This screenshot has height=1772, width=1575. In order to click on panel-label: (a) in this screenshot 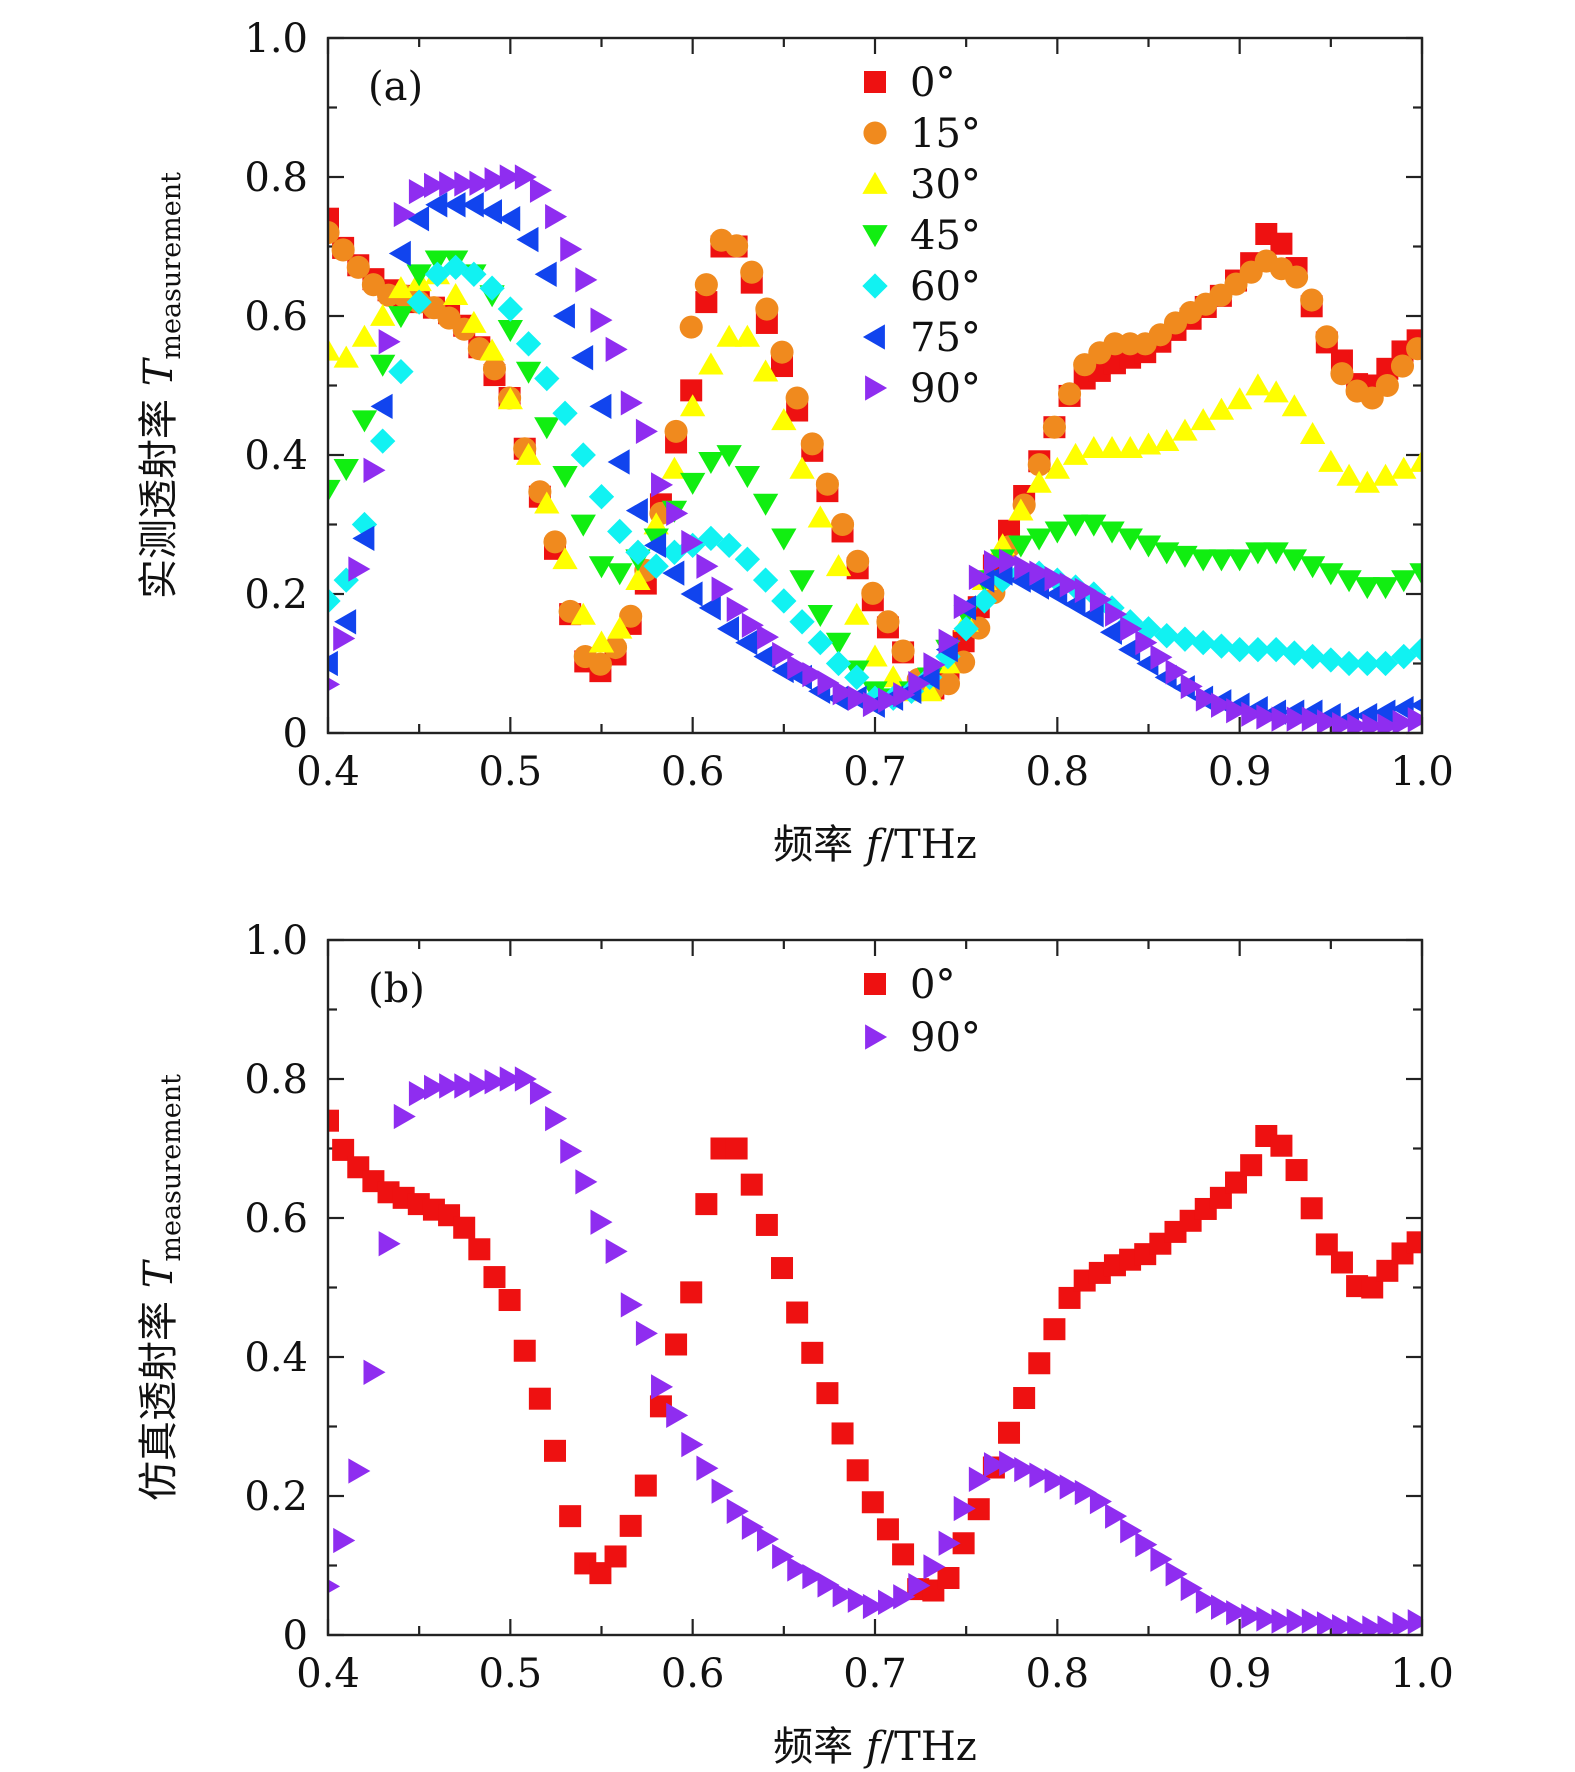, I will do `click(395, 87)`.